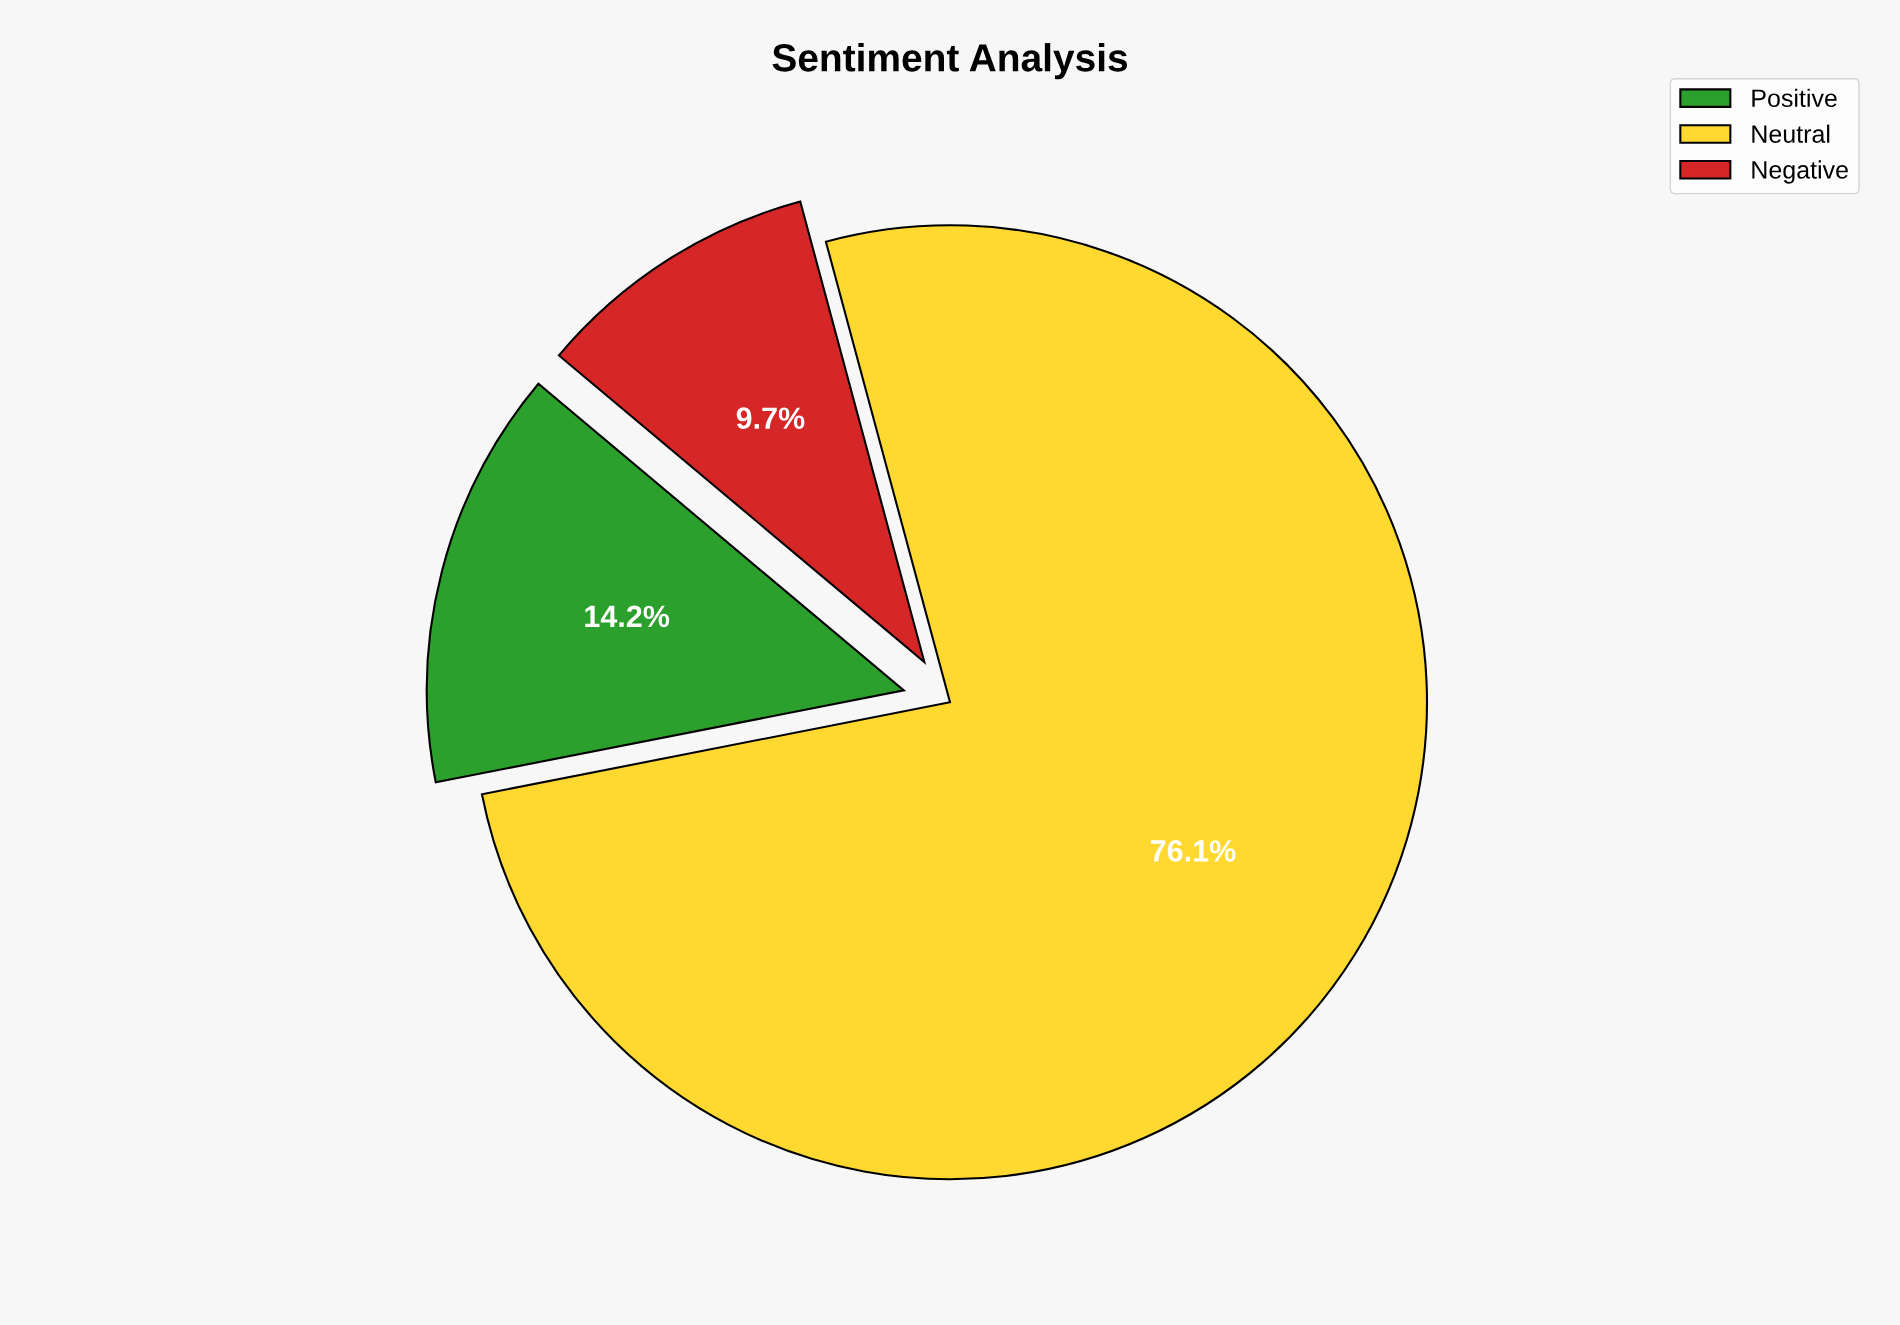  Describe the element at coordinates (627, 616) in the screenshot. I see `data-label: 14.2%` at that location.